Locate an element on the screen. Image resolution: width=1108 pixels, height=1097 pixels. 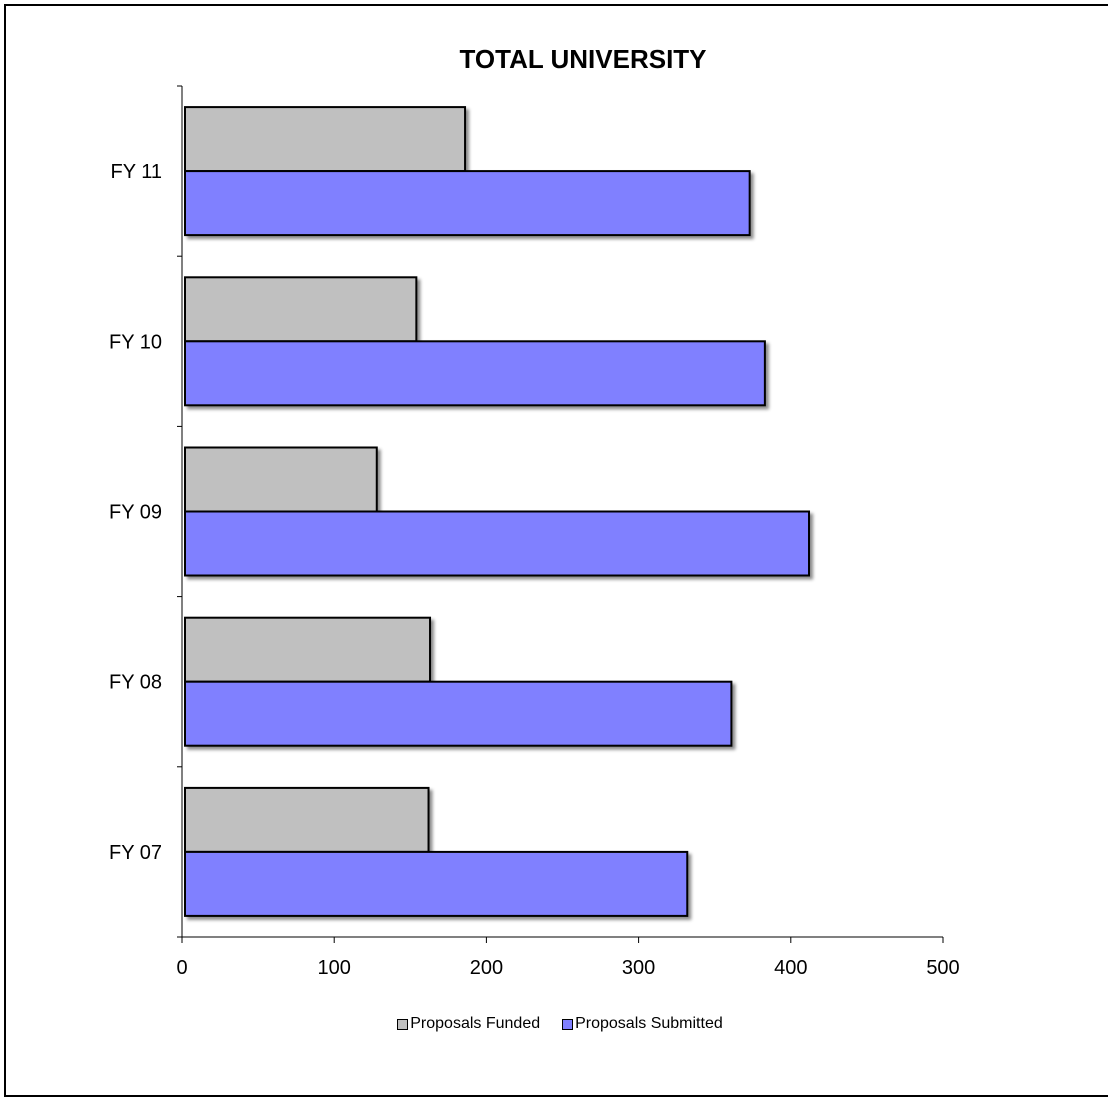
y-tick-label: FY 07 is located at coordinates (135, 853).